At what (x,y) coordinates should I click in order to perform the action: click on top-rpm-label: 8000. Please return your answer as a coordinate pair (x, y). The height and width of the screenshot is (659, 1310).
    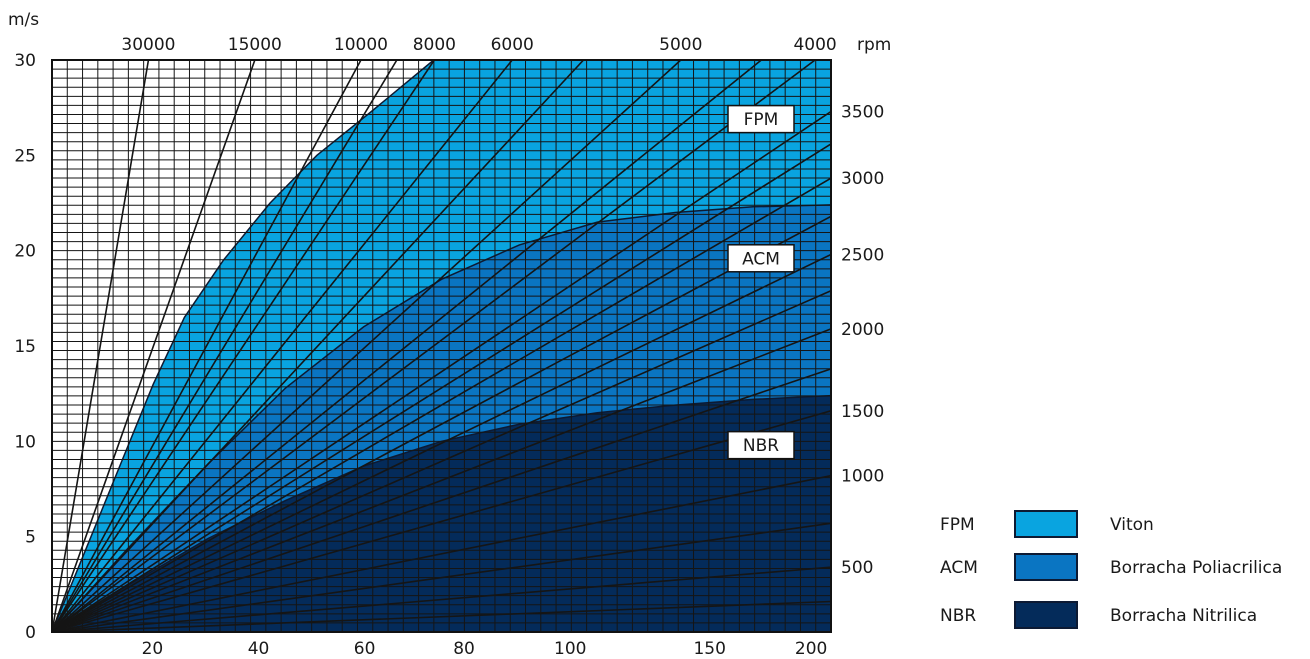
    Looking at the image, I should click on (434, 45).